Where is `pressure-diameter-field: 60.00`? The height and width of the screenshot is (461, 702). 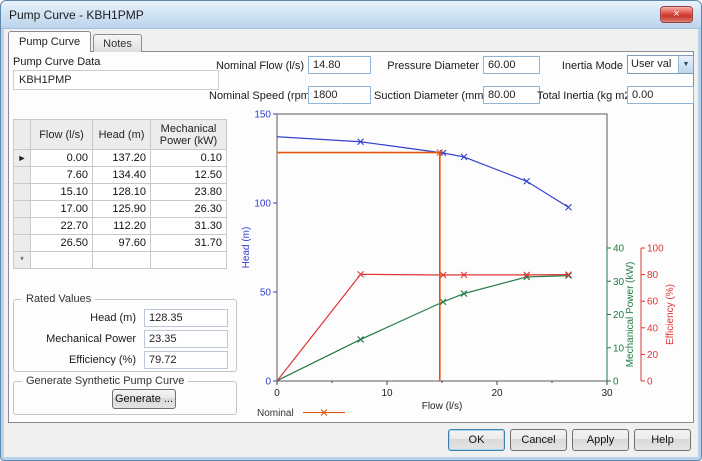 pressure-diameter-field: 60.00 is located at coordinates (511, 65).